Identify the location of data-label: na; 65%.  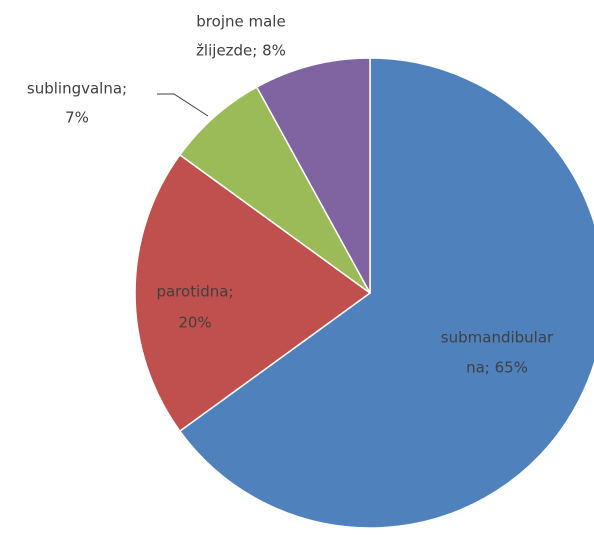
(497, 368).